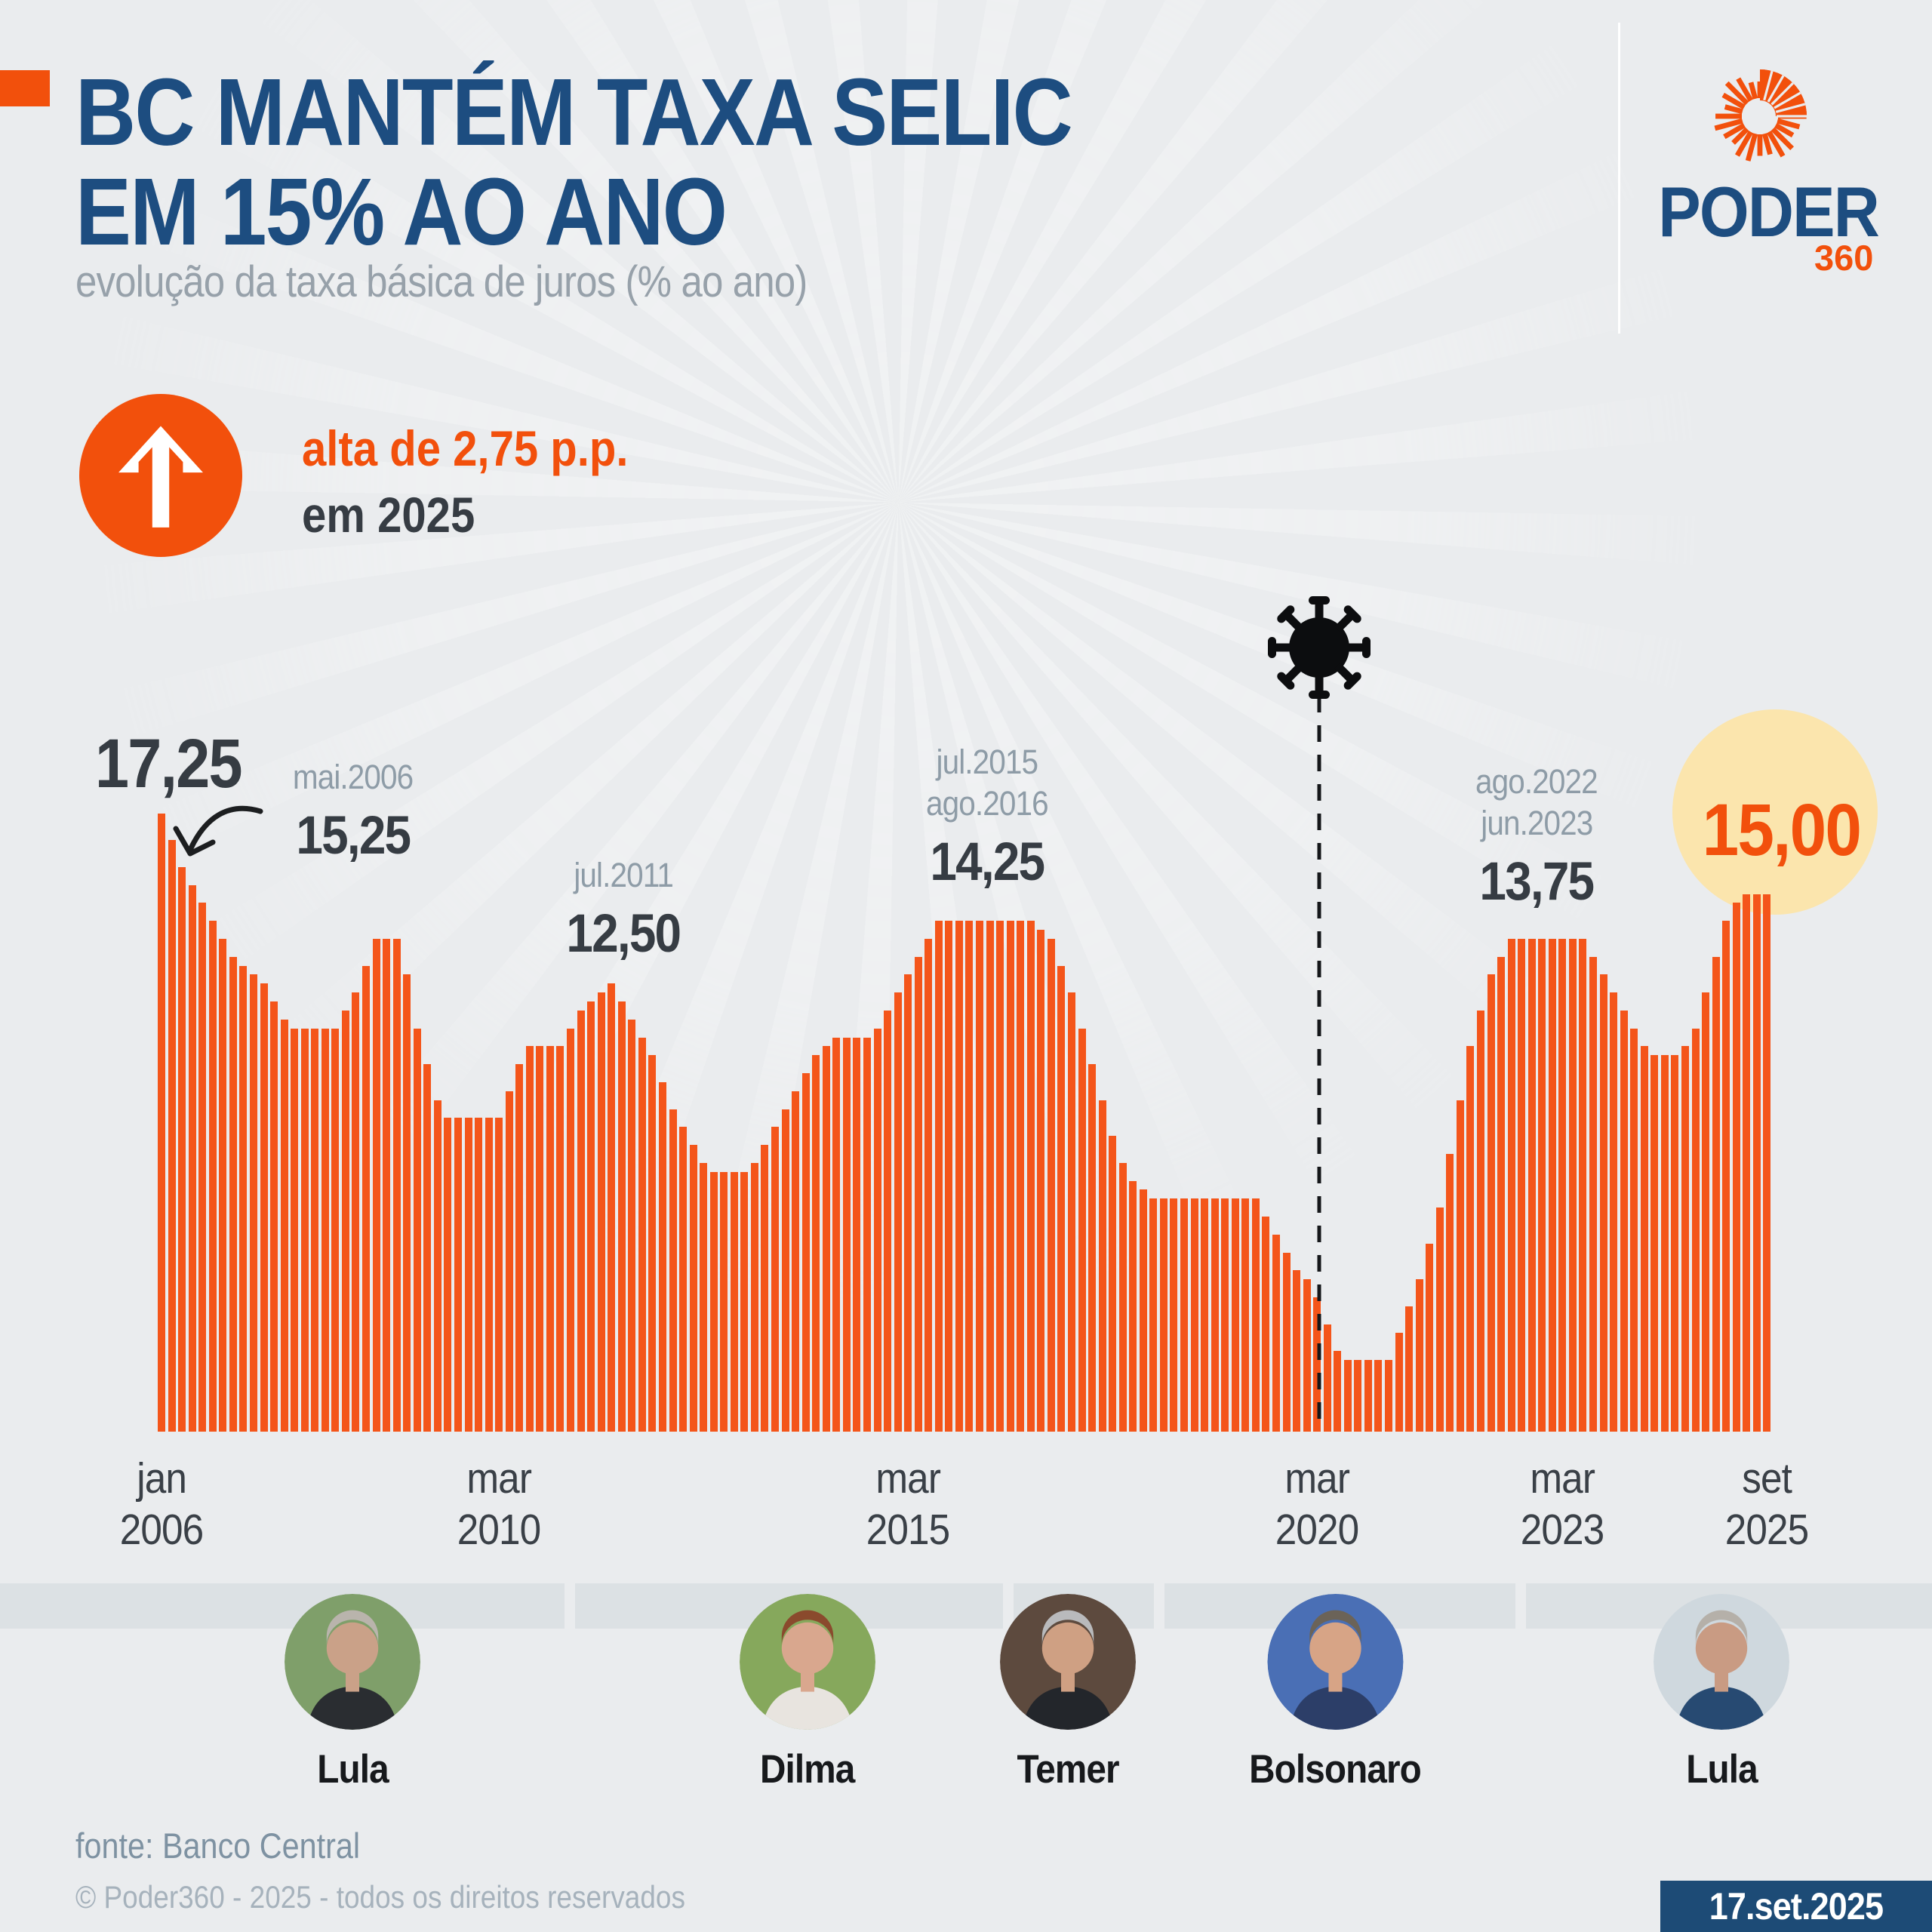 The image size is (1932, 1932). I want to click on annotation-value: 12,50, so click(624, 934).